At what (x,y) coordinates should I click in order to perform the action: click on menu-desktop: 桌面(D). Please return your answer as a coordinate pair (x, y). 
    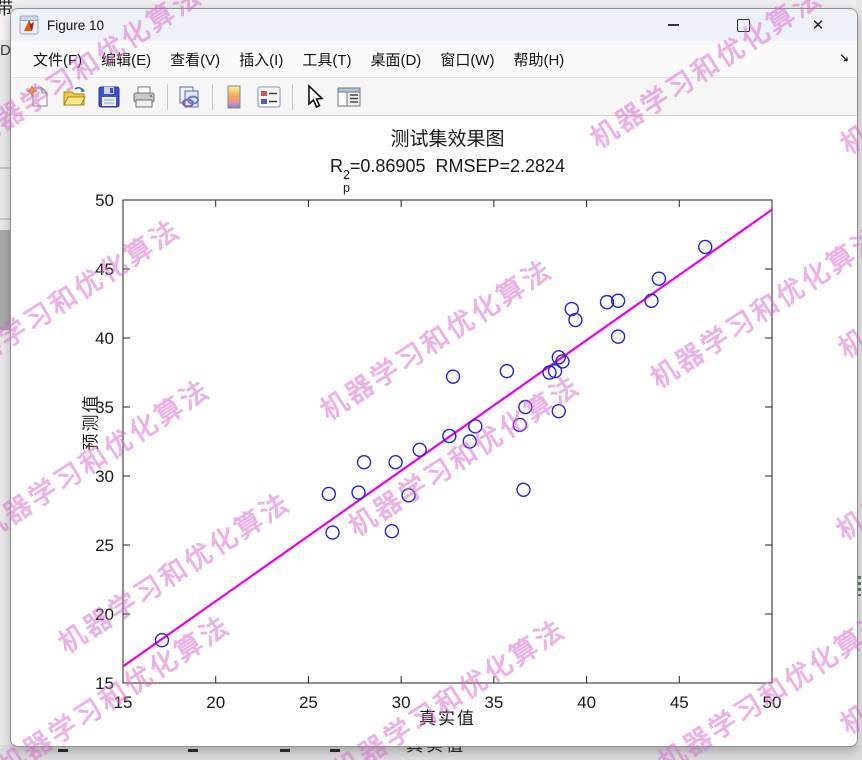
    Looking at the image, I should click on (396, 60).